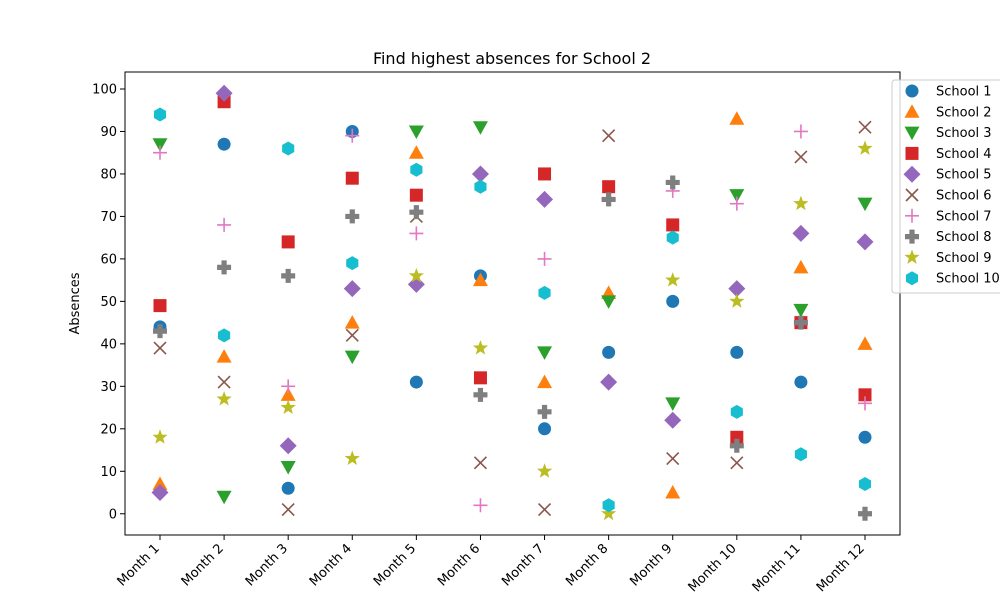 Image resolution: width=1000 pixels, height=600 pixels. Describe the element at coordinates (777, 568) in the screenshot. I see `x-tick-label: Month 11` at that location.